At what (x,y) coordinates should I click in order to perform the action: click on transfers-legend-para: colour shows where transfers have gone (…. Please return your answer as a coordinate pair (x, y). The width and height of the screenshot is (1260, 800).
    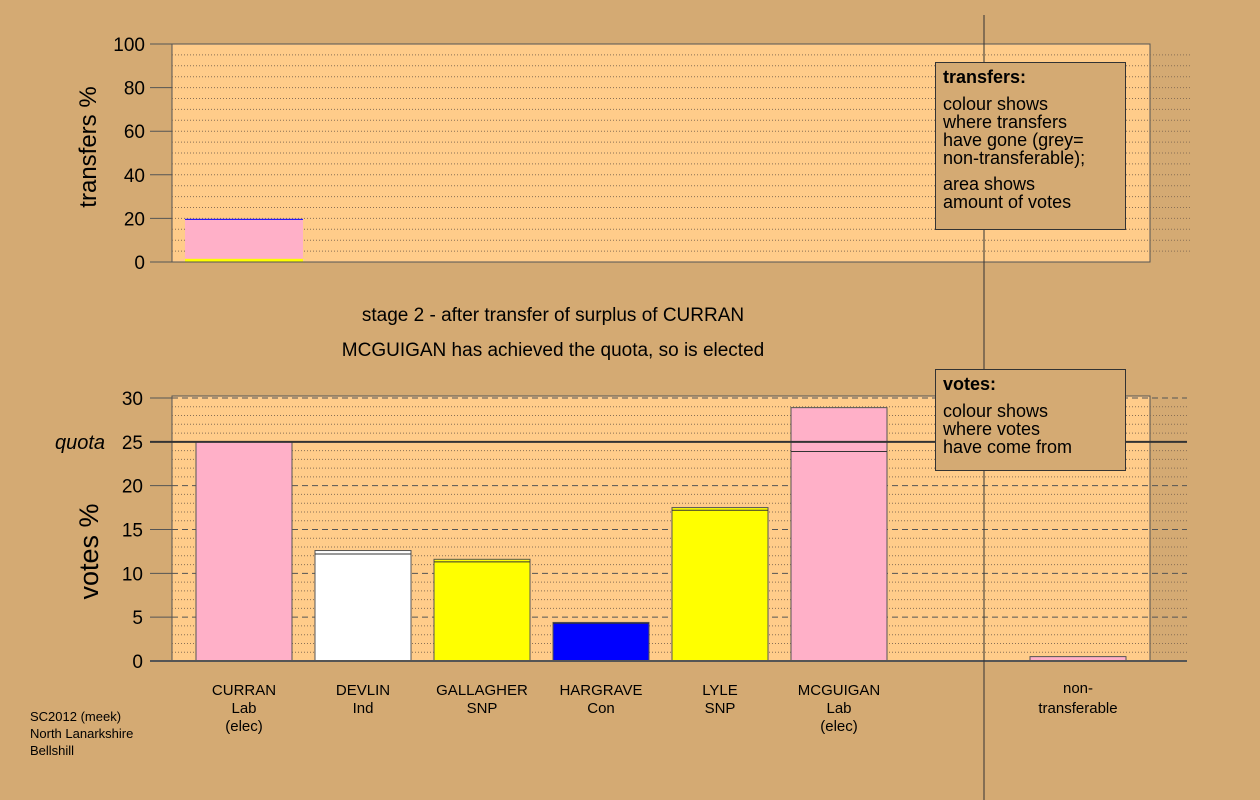
    Looking at the image, I should click on (1030, 131).